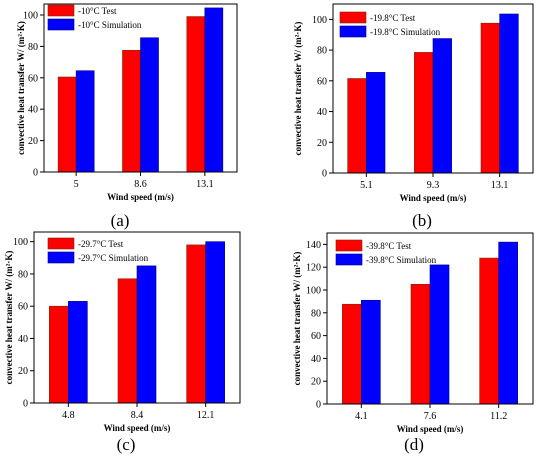  I want to click on legend-label-1: -19.8°C Test, so click(393, 18).